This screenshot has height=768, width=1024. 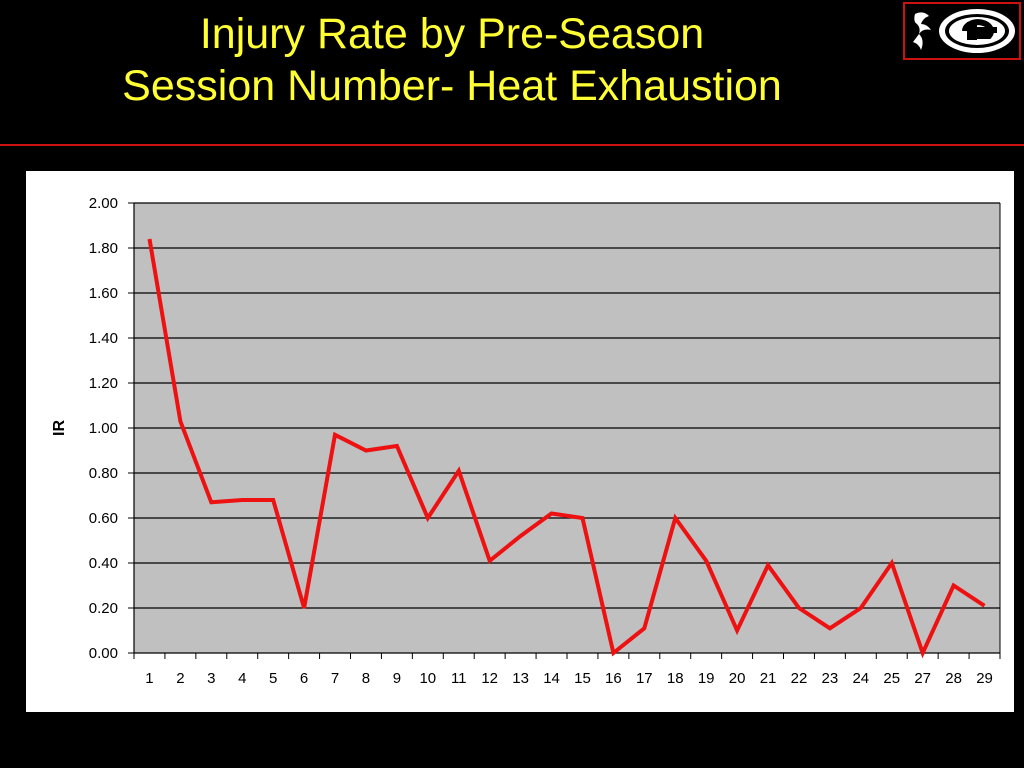 I want to click on x-tick-label-14: 14, so click(x=551, y=678).